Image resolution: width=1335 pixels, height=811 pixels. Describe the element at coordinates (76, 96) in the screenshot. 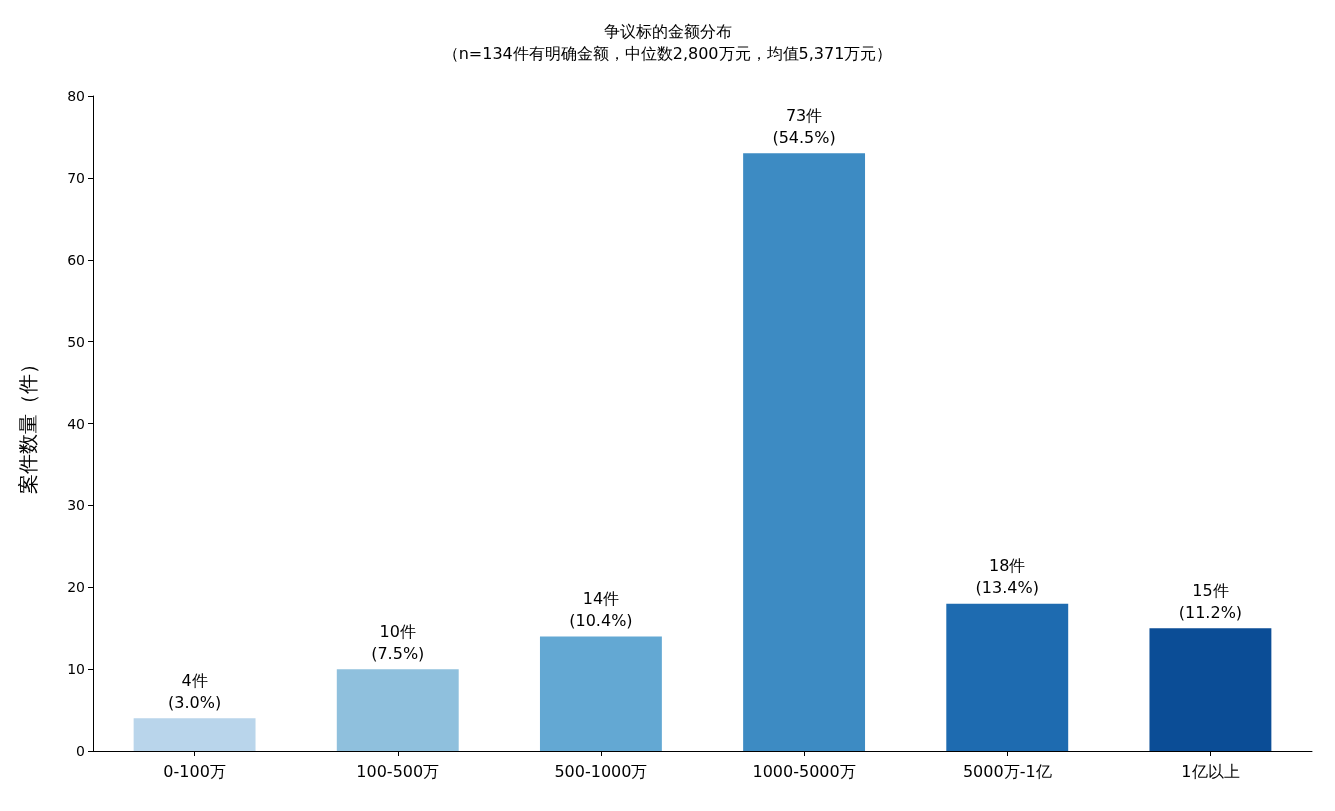

I see `y-tick-label: 80` at that location.